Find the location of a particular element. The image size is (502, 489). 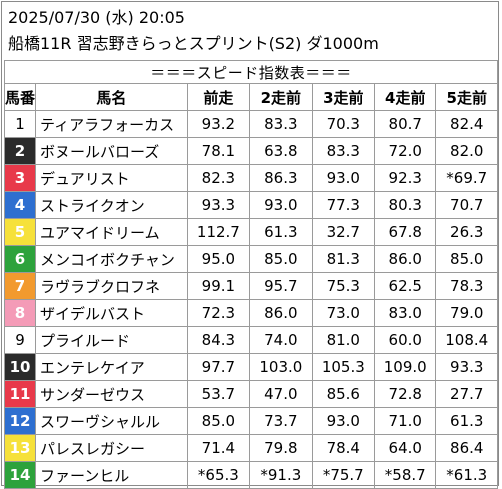

score-3back: 73.0 is located at coordinates (343, 313).